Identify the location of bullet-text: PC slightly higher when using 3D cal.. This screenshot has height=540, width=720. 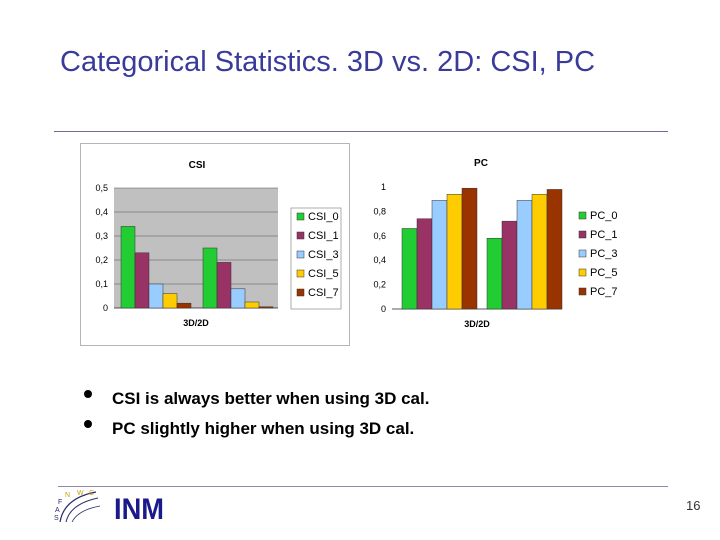
(263, 428).